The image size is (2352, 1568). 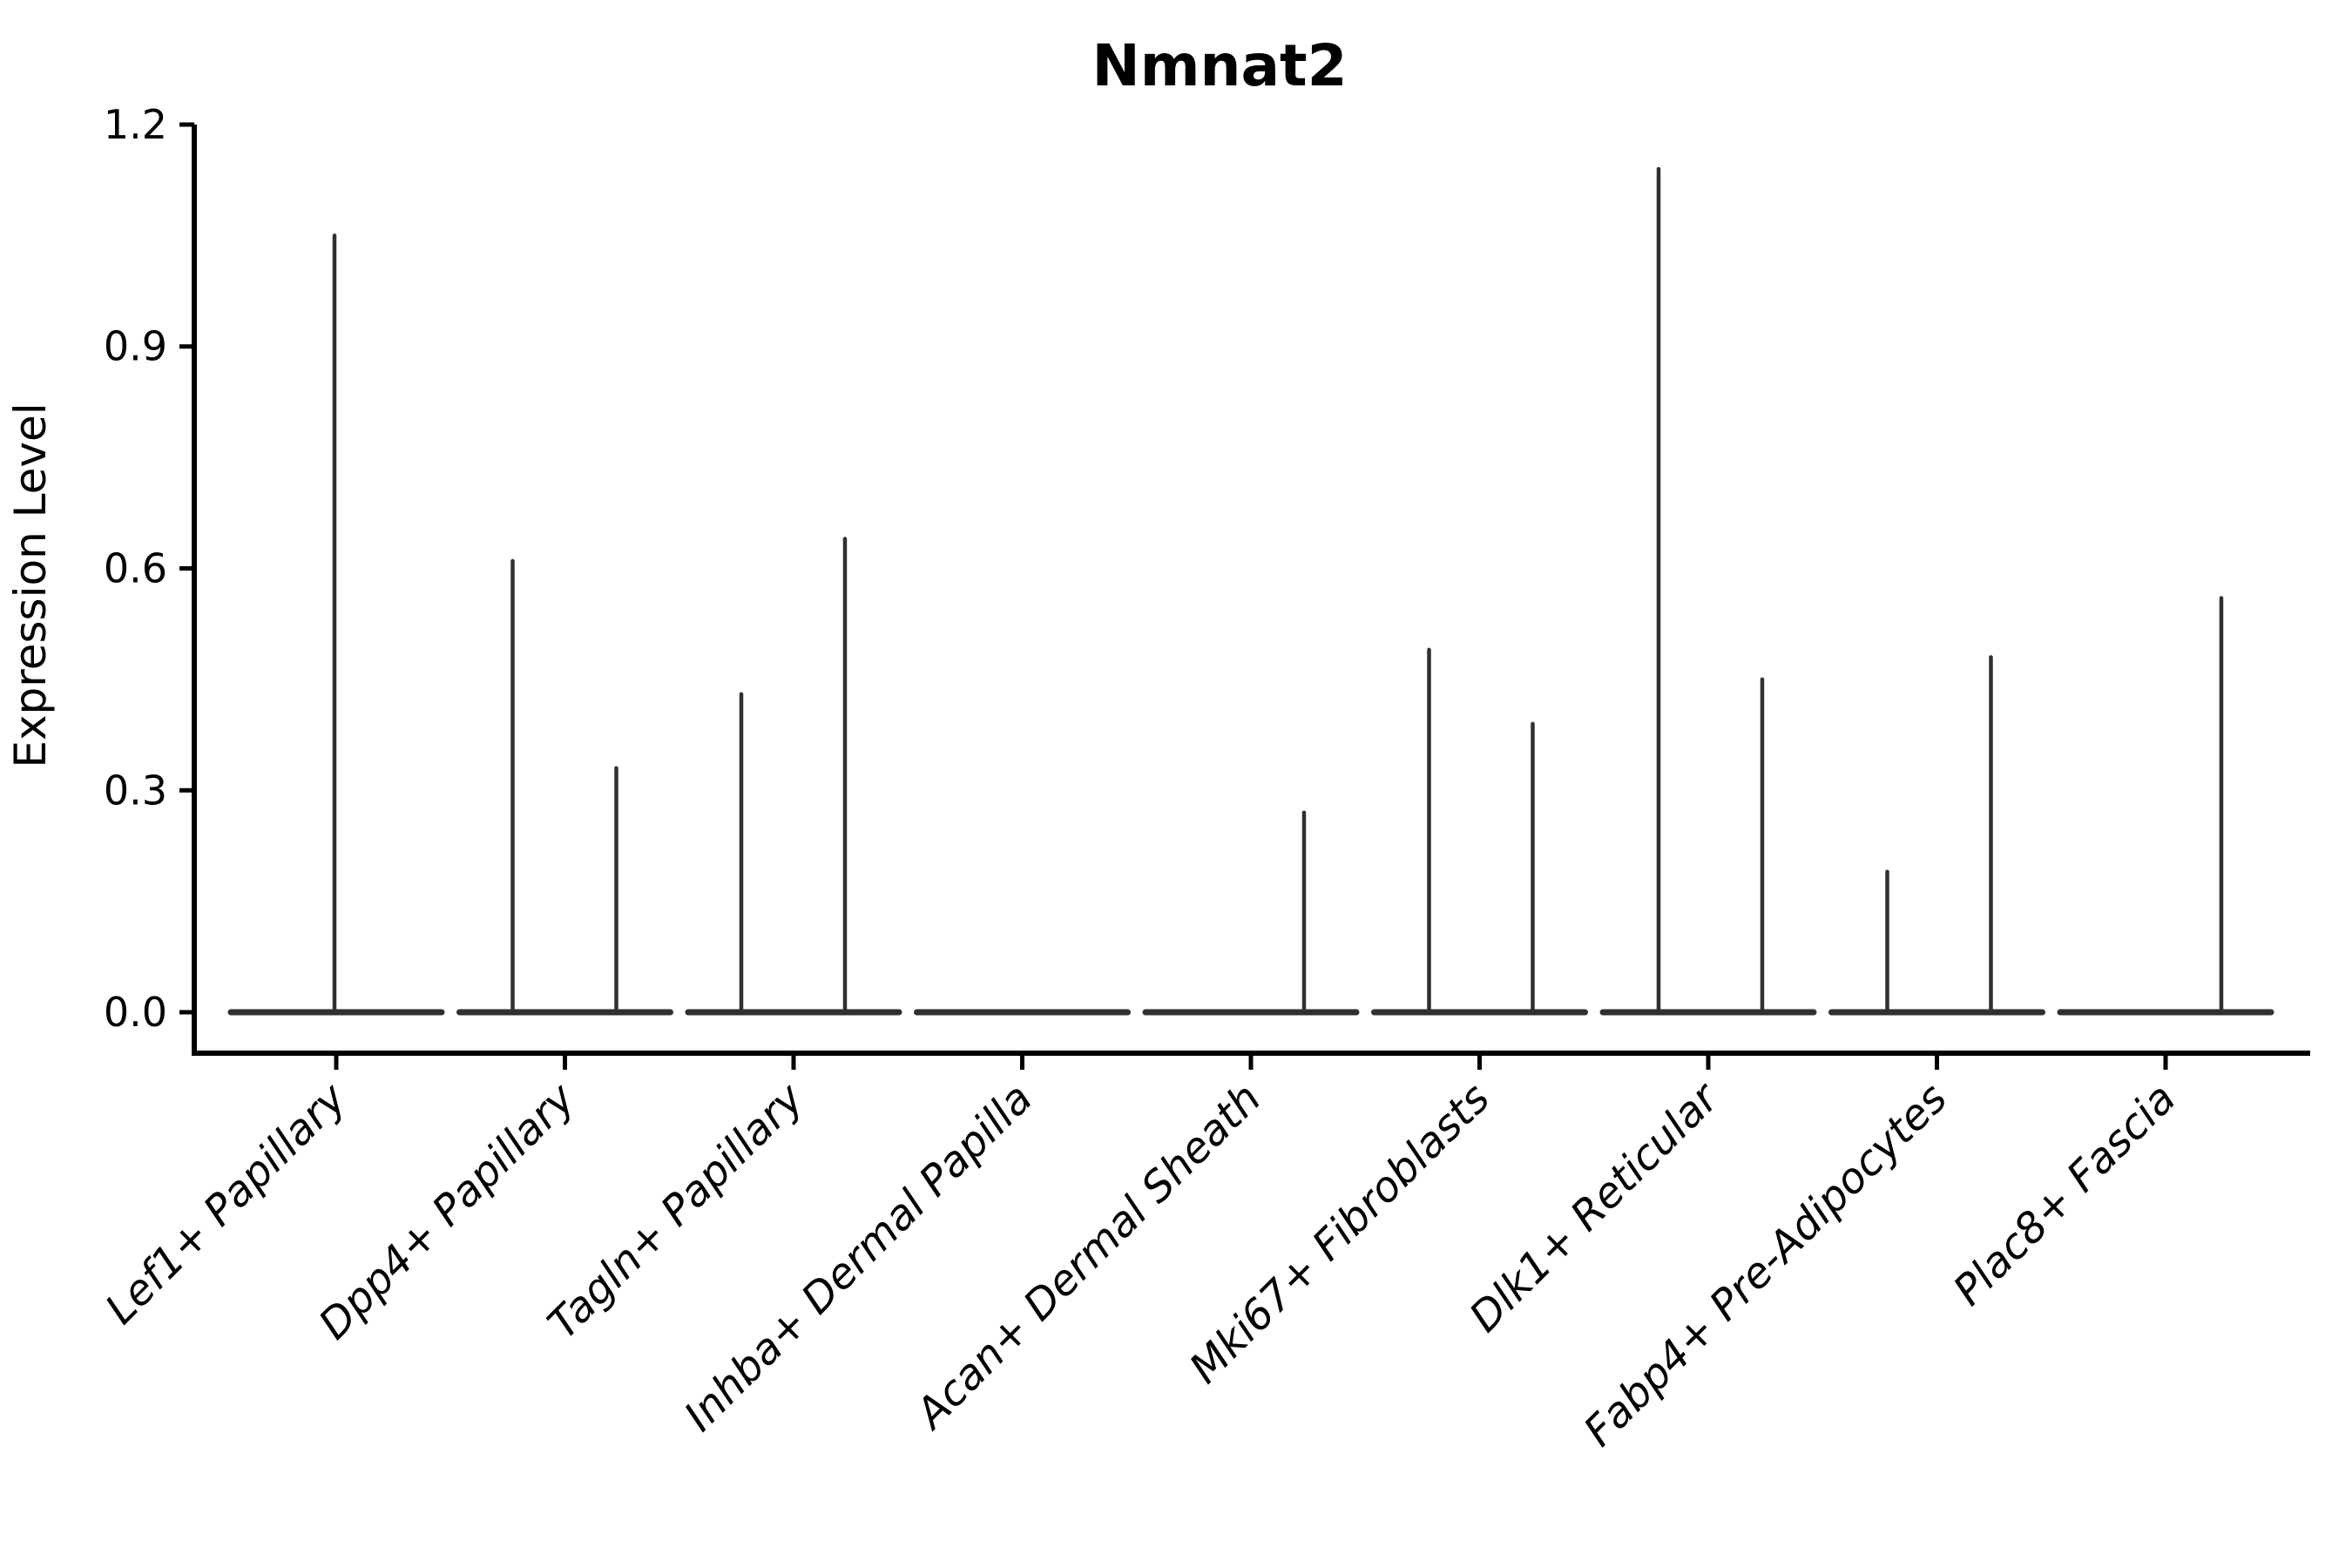 I want to click on y-tick-label: 0.3, so click(x=135, y=790).